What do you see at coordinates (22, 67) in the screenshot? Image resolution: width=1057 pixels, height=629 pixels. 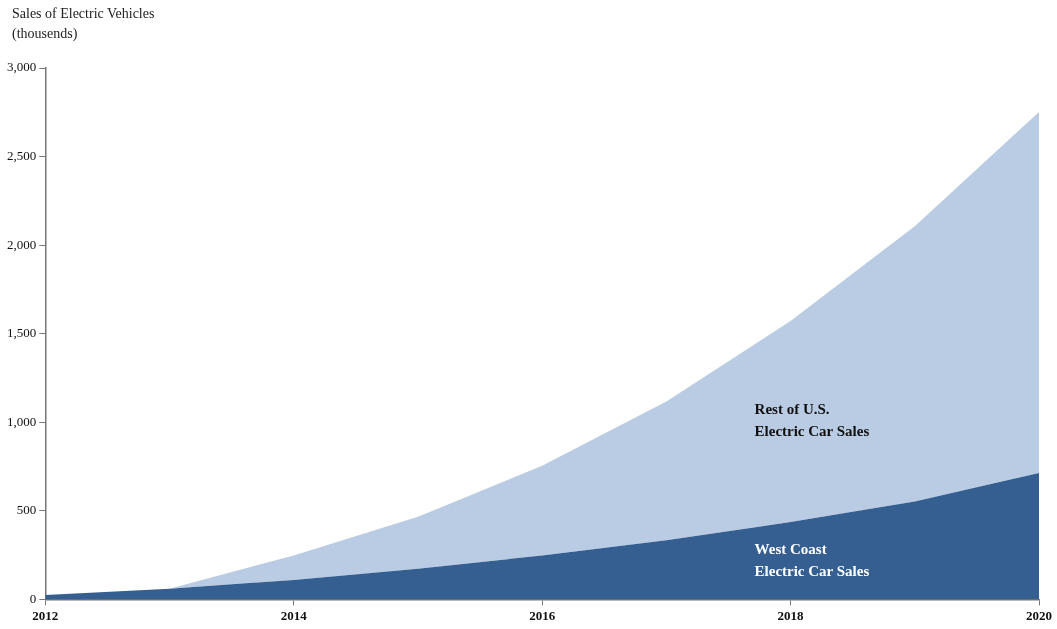 I see `y-tick-label: 3,000` at bounding box center [22, 67].